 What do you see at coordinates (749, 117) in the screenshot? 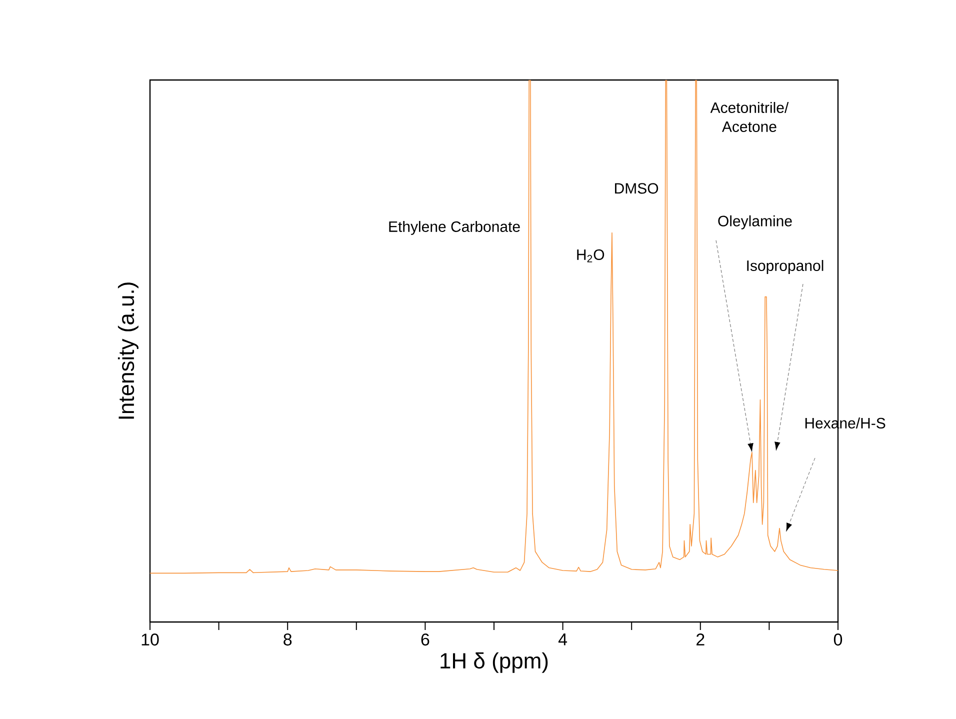
I see `annotation: Acetonitrile/ Acetone` at bounding box center [749, 117].